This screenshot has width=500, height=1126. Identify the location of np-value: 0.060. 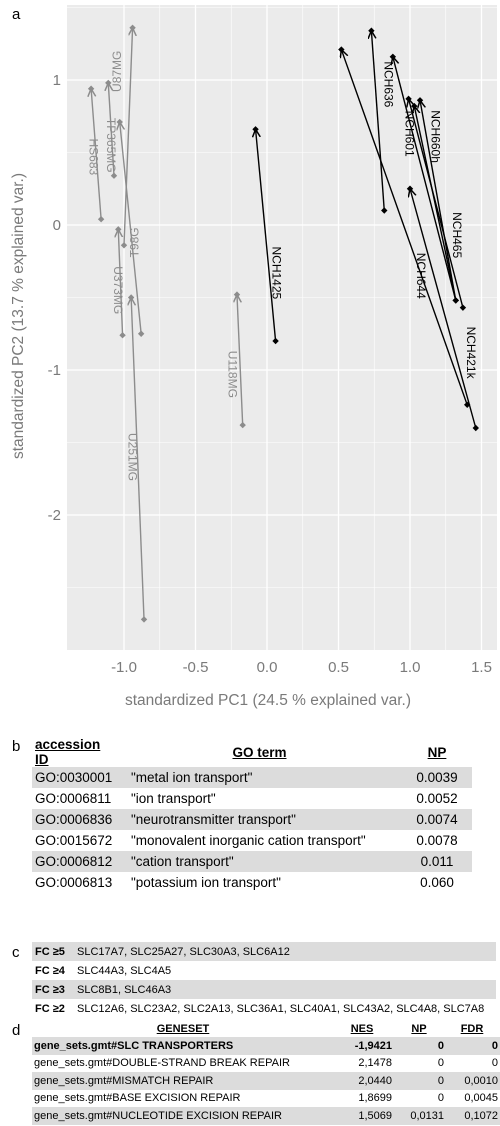
(437, 882).